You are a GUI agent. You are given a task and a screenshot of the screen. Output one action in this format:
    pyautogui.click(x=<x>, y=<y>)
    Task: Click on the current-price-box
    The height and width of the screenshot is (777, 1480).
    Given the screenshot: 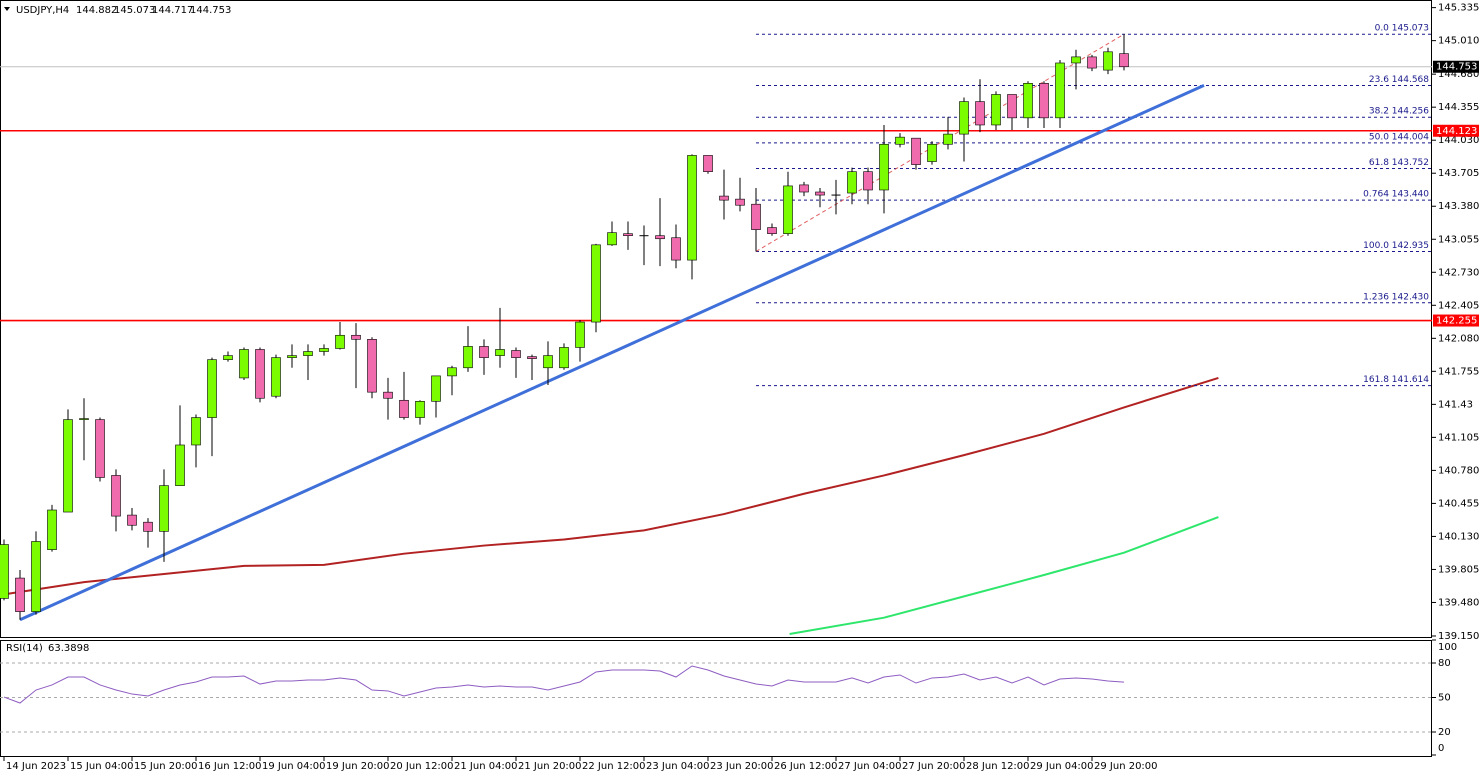 What is the action you would take?
    pyautogui.click(x=1456, y=66)
    